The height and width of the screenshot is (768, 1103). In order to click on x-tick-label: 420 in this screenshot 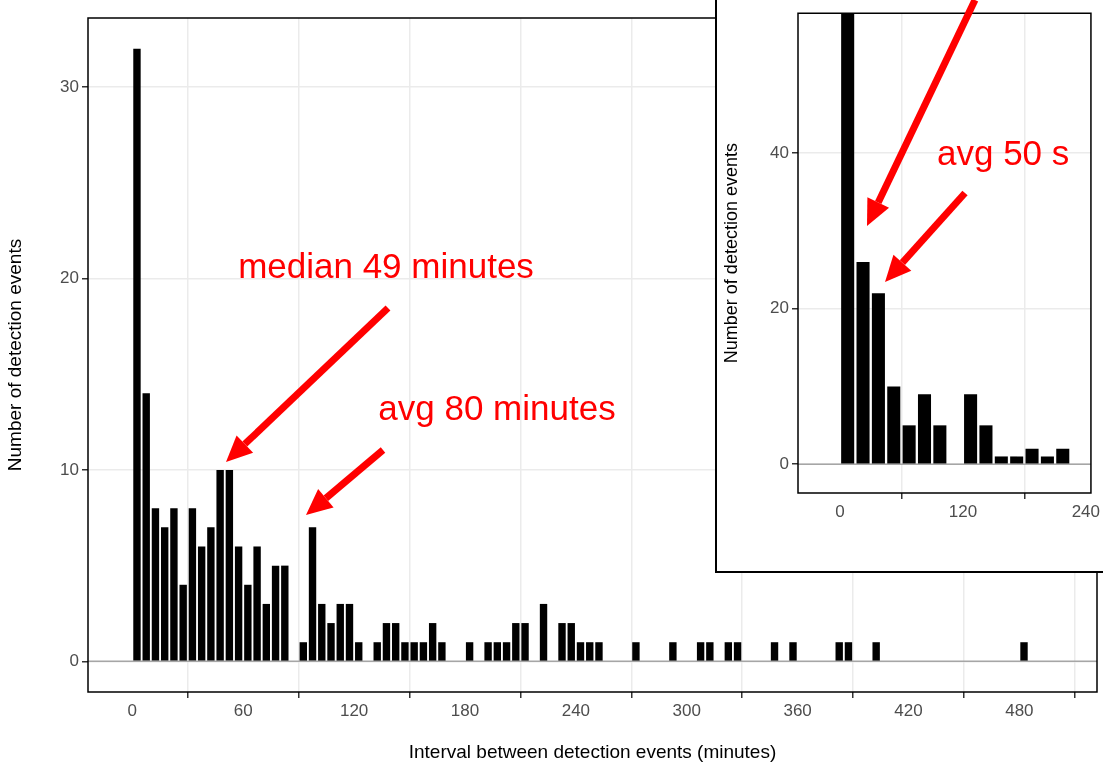, I will do `click(908, 710)`.